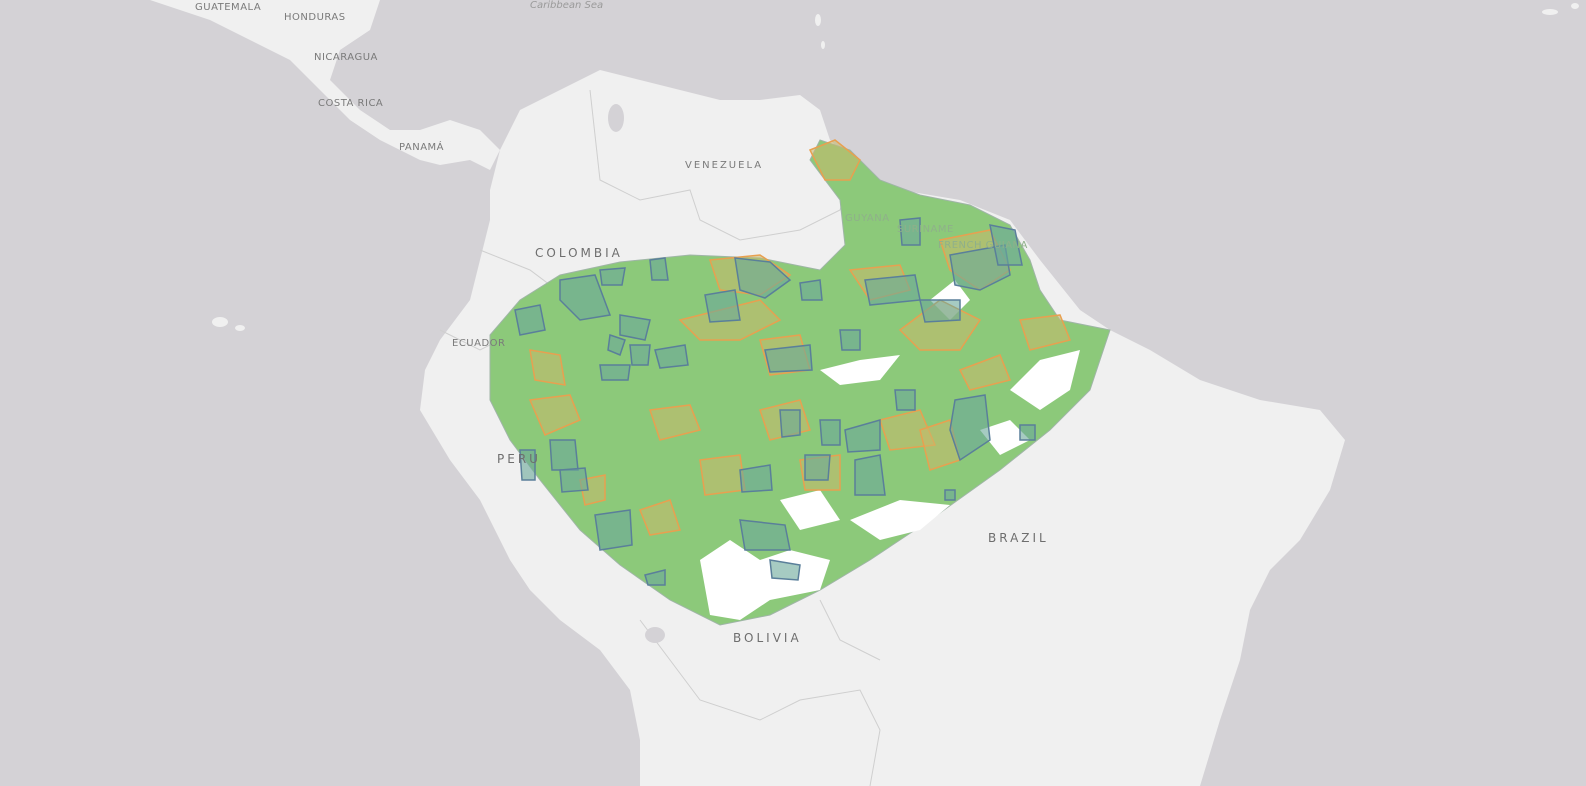 The height and width of the screenshot is (786, 1586). Describe the element at coordinates (616, 118) in the screenshot. I see `lake` at that location.